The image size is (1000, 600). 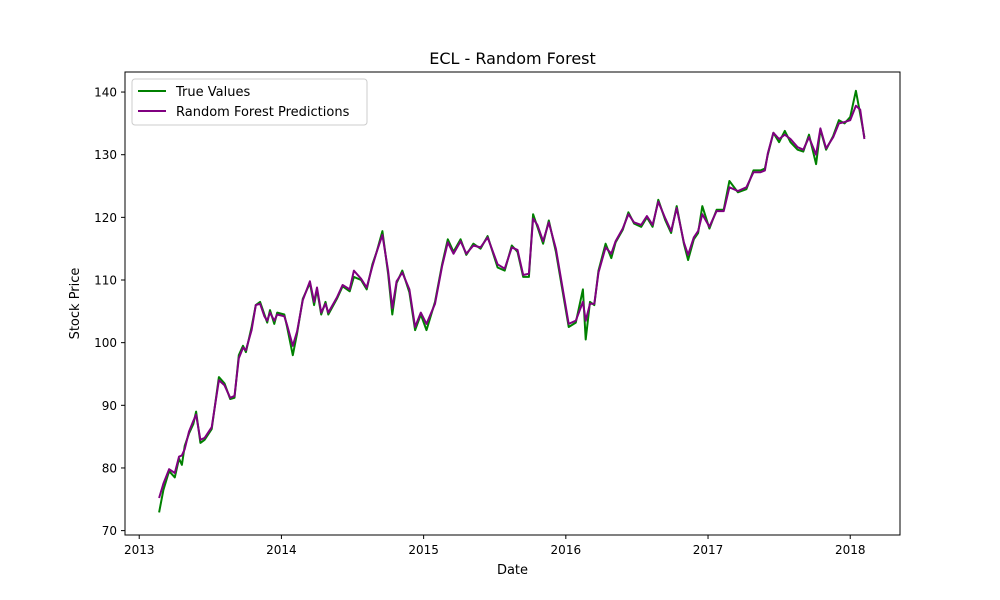 What do you see at coordinates (139, 550) in the screenshot?
I see `x-tick-label: 2013` at bounding box center [139, 550].